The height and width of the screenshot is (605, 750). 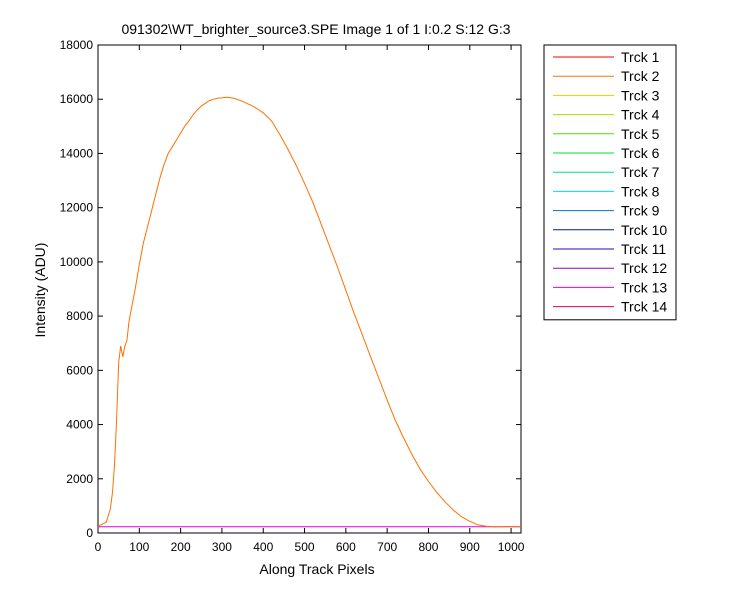 What do you see at coordinates (77, 153) in the screenshot?
I see `y-tick-label: 14000` at bounding box center [77, 153].